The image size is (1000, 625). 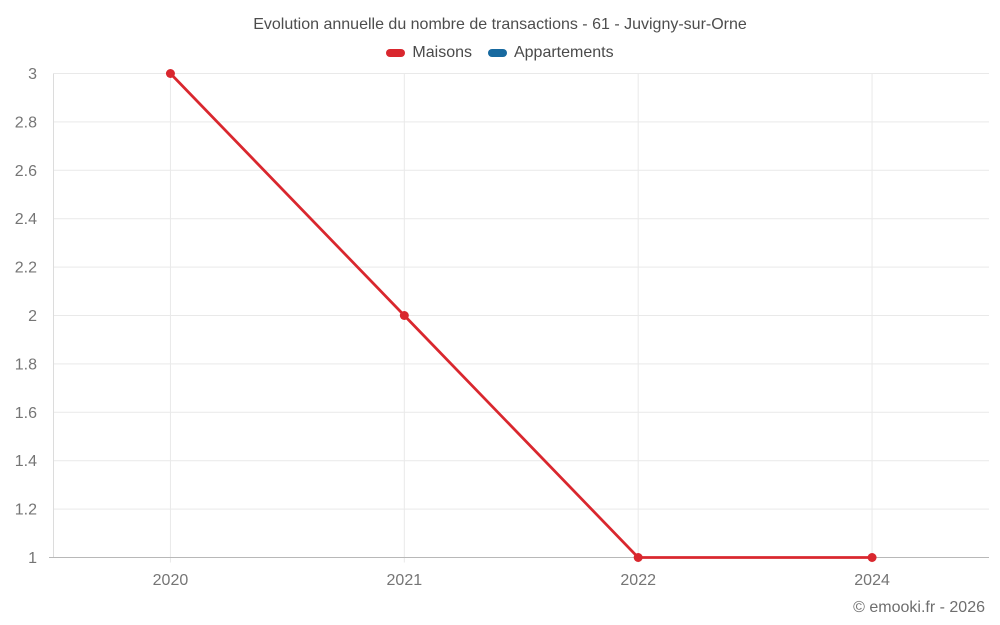 What do you see at coordinates (638, 557) in the screenshot?
I see `data-point-maisons-2022` at bounding box center [638, 557].